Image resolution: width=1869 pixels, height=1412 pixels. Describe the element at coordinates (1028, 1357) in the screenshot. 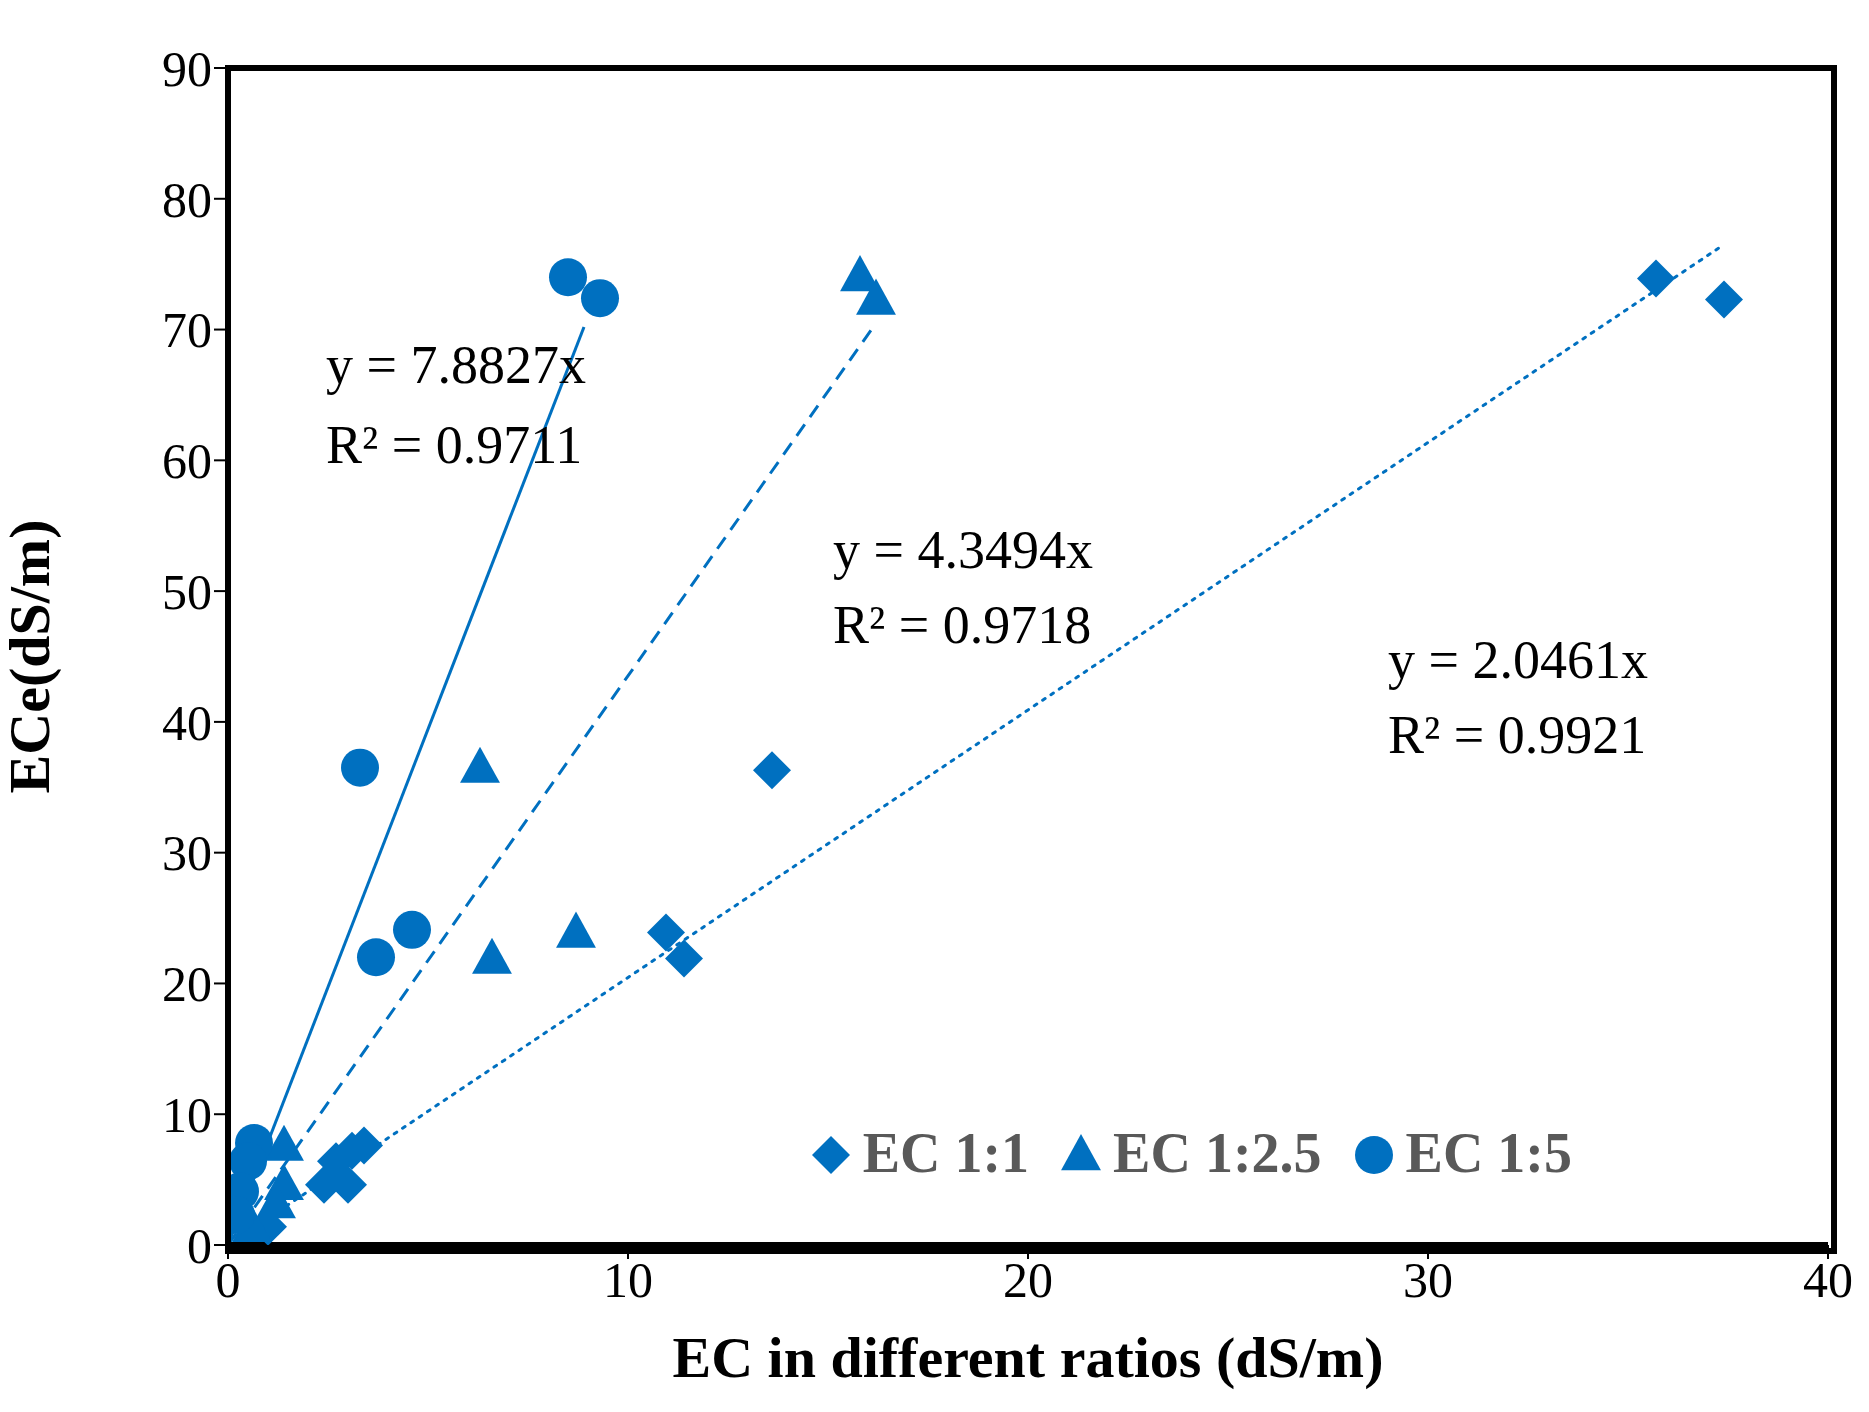

I see `x-axis-title: EC in different ratios (dS/m)` at that location.